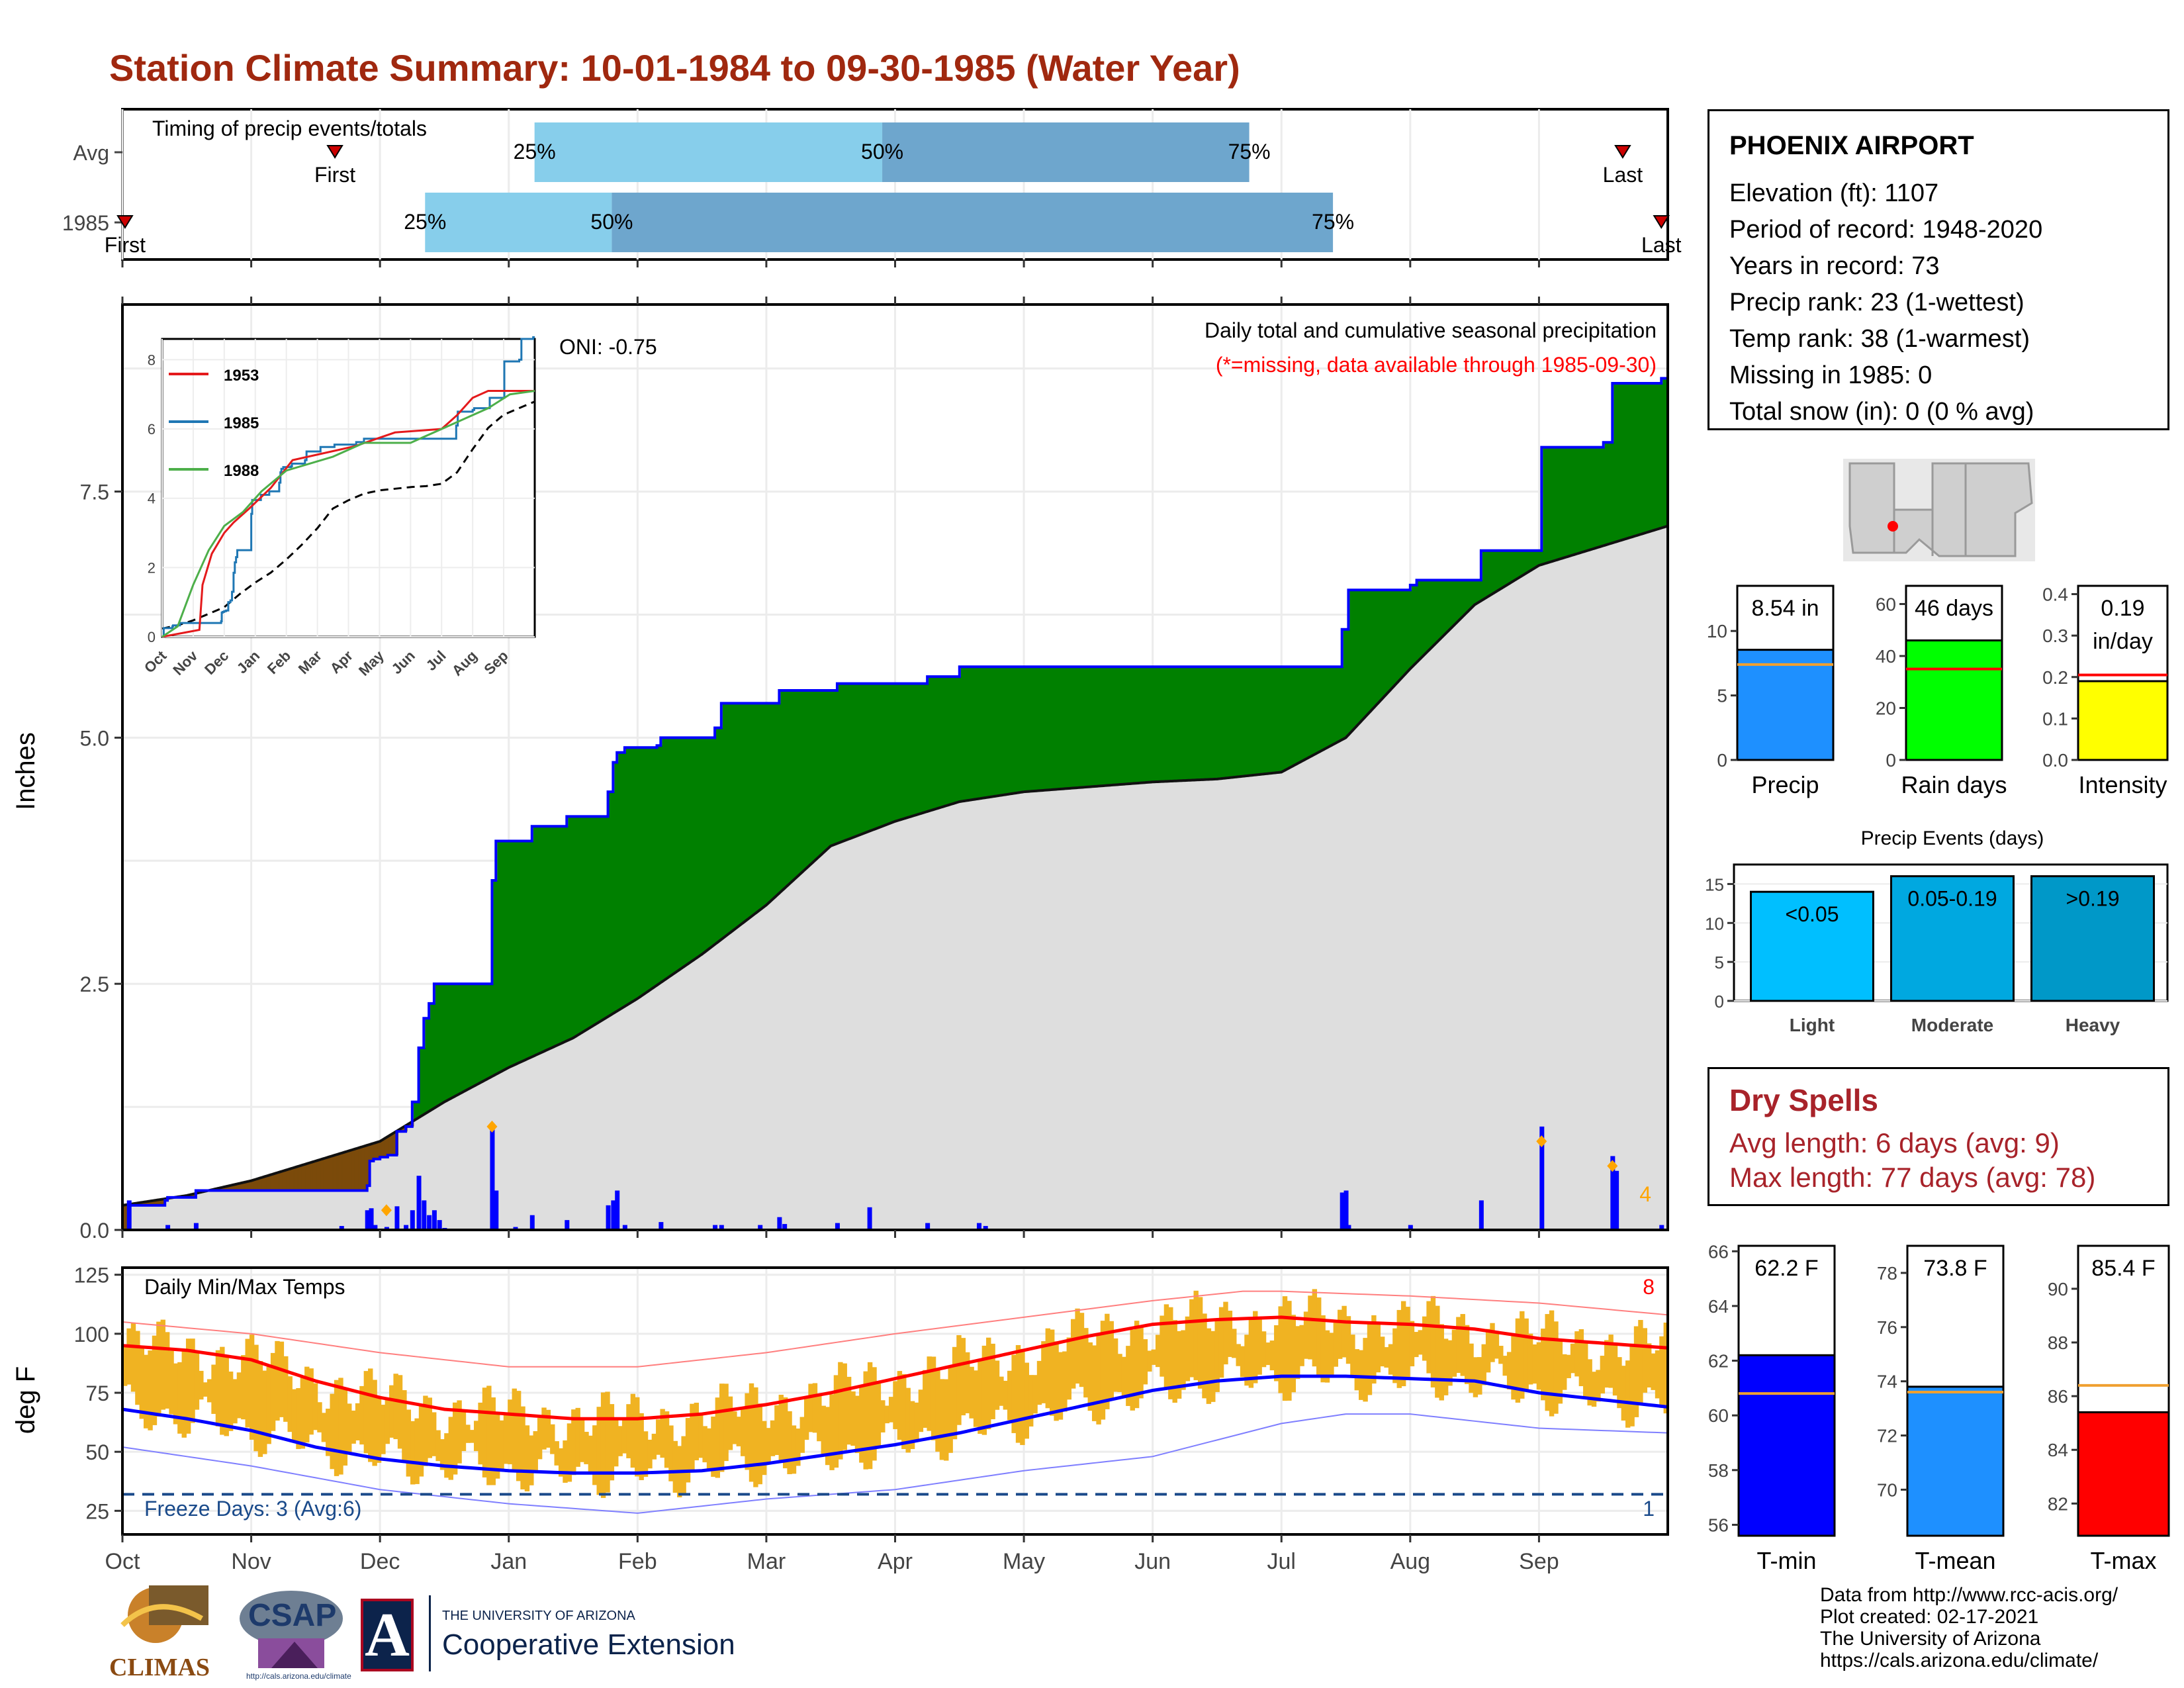 The height and width of the screenshot is (1688, 2184). What do you see at coordinates (1952, 838) in the screenshot?
I see `events-title: Precip Events (days)` at bounding box center [1952, 838].